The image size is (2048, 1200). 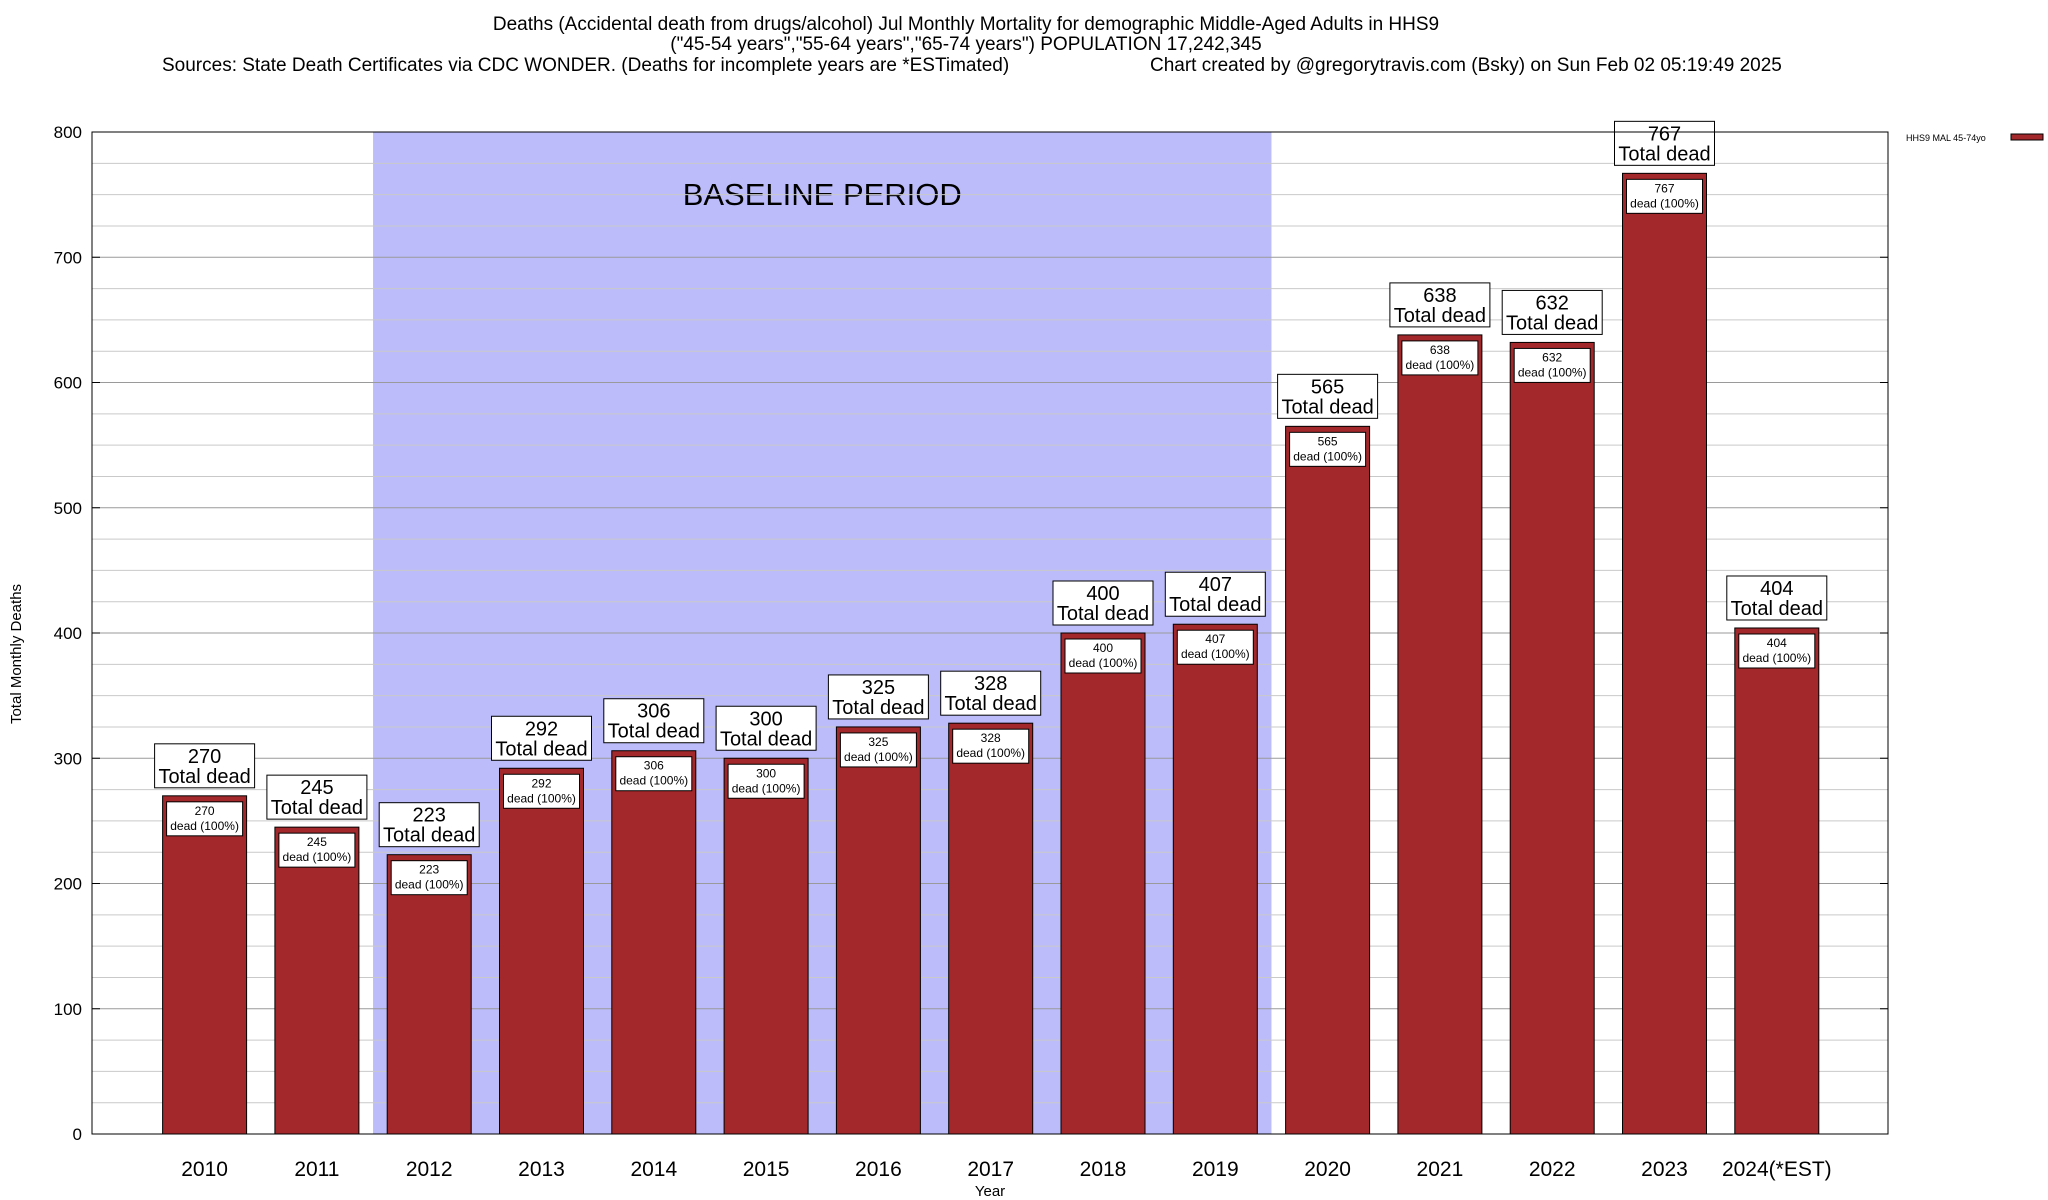 I want to click on inner-label-value: 223, so click(x=429, y=870).